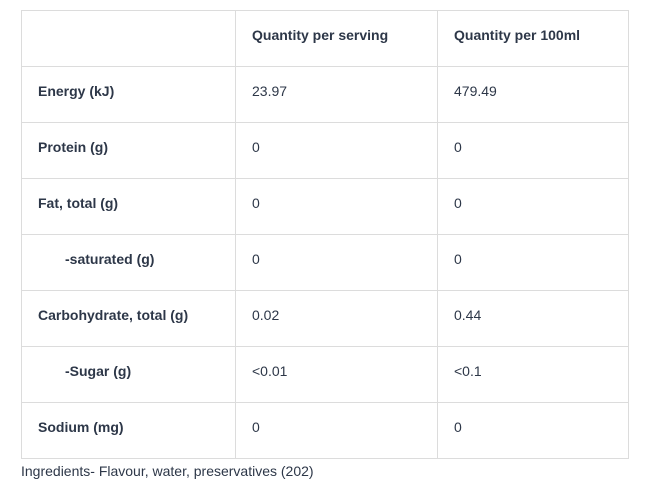 This screenshot has width=648, height=493. I want to click on row-value-per-serving: 0.02, so click(336, 318).